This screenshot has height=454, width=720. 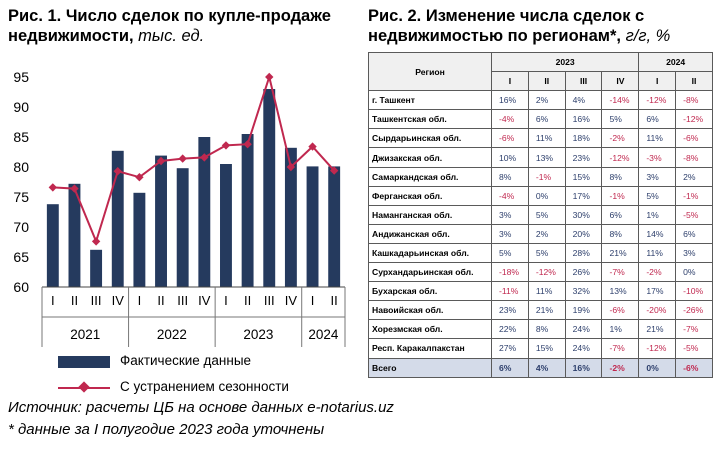 What do you see at coordinates (430, 119) in the screenshot?
I see `region-name: Ташкентская обл.` at bounding box center [430, 119].